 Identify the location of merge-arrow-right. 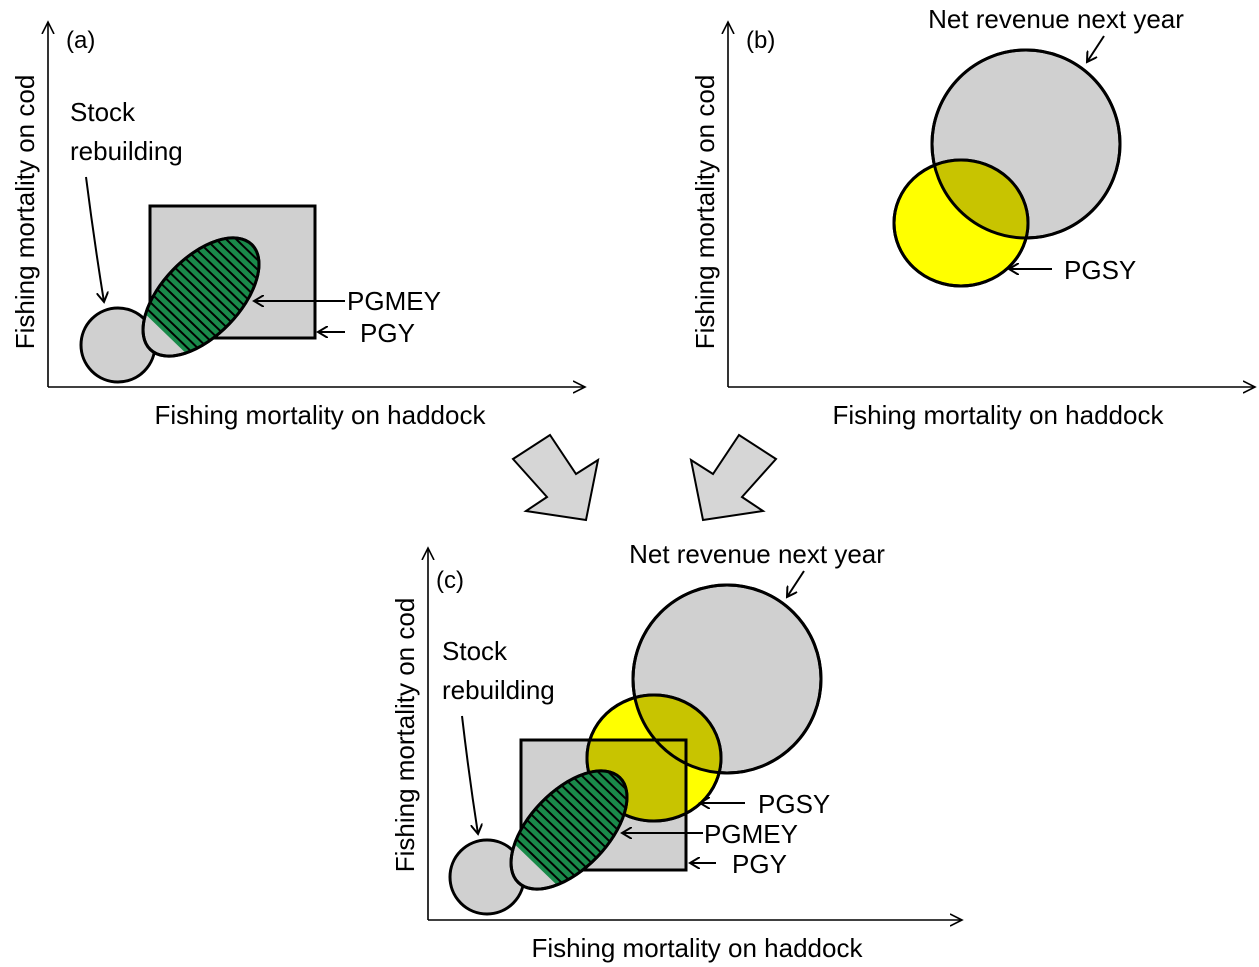
(733, 477).